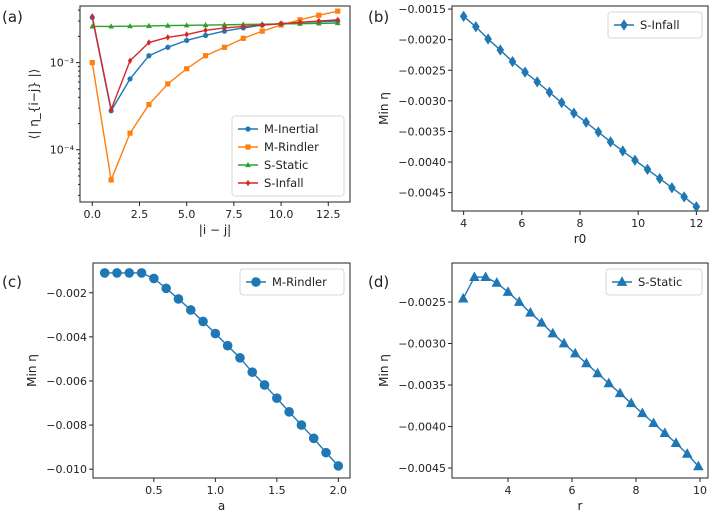  What do you see at coordinates (339, 490) in the screenshot?
I see `x-tick-label-c: 2.0` at bounding box center [339, 490].